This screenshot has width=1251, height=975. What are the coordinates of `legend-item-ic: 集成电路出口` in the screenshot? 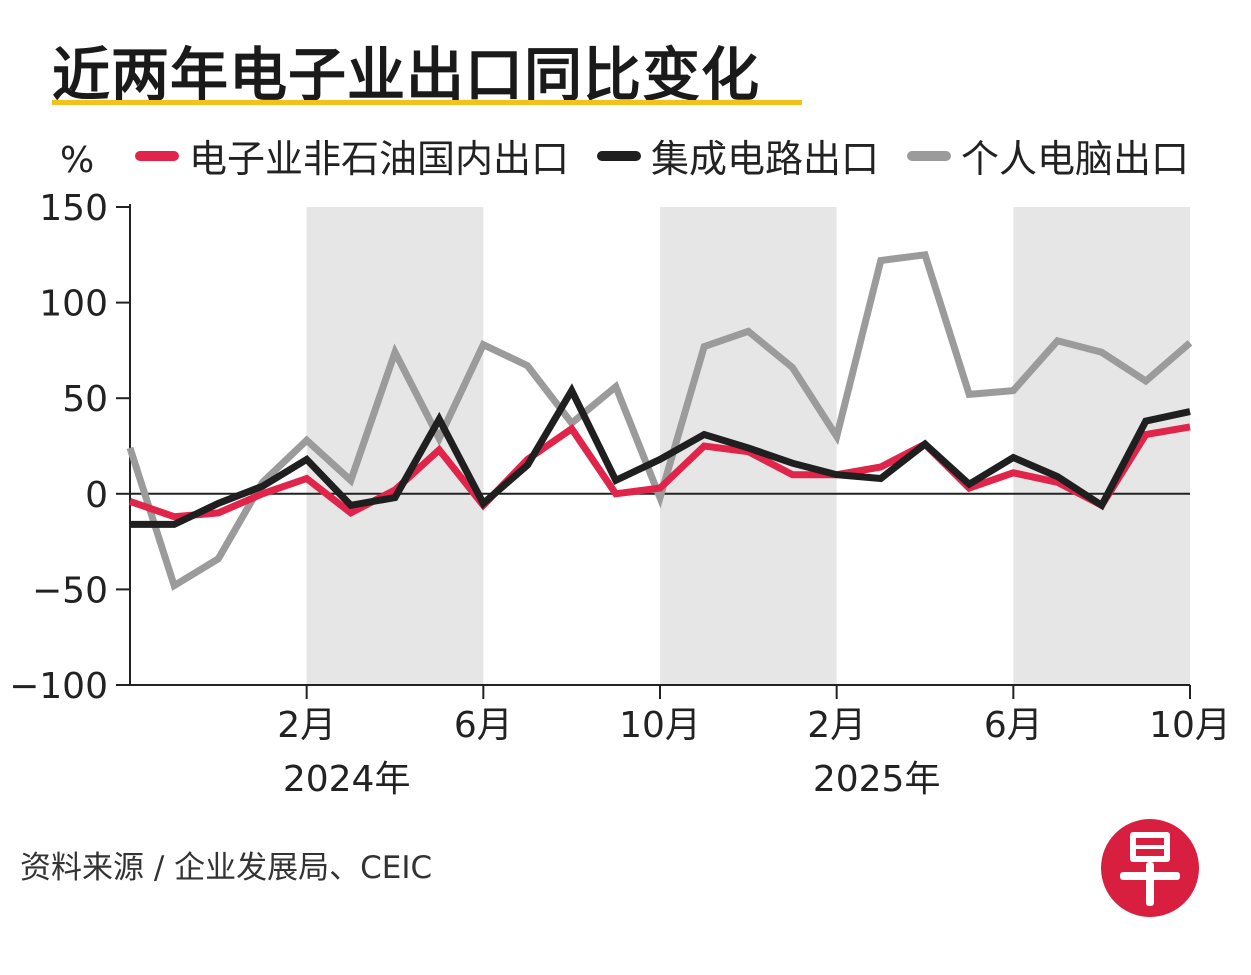 It's located at (738, 155).